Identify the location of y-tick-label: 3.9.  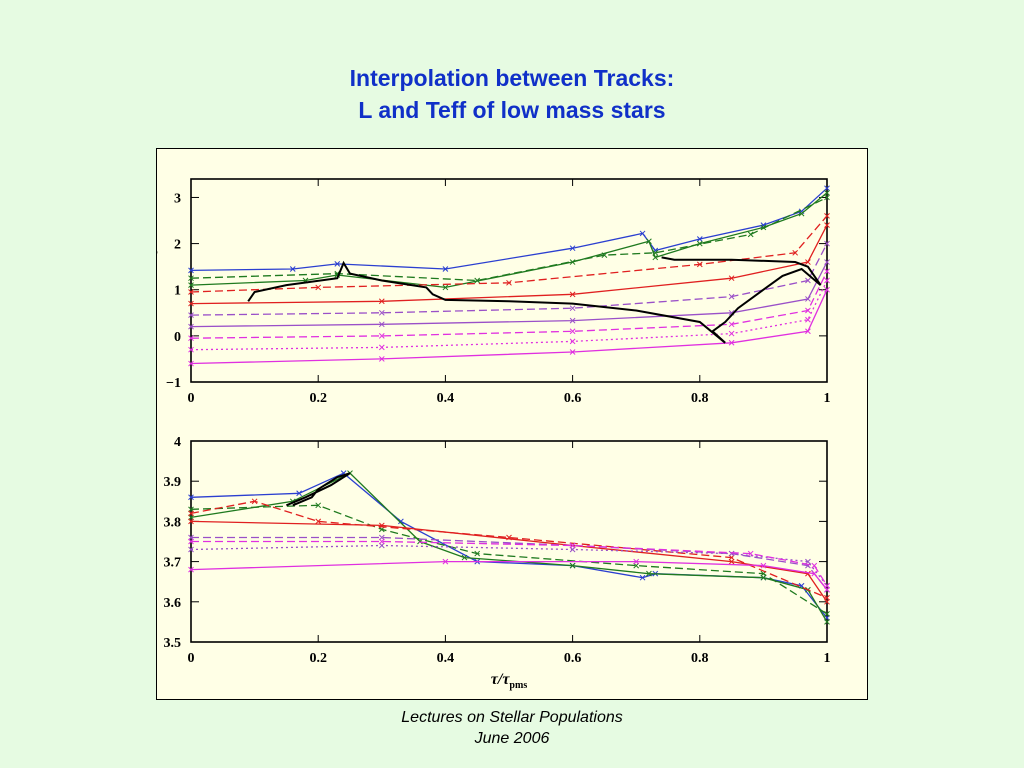
(173, 482).